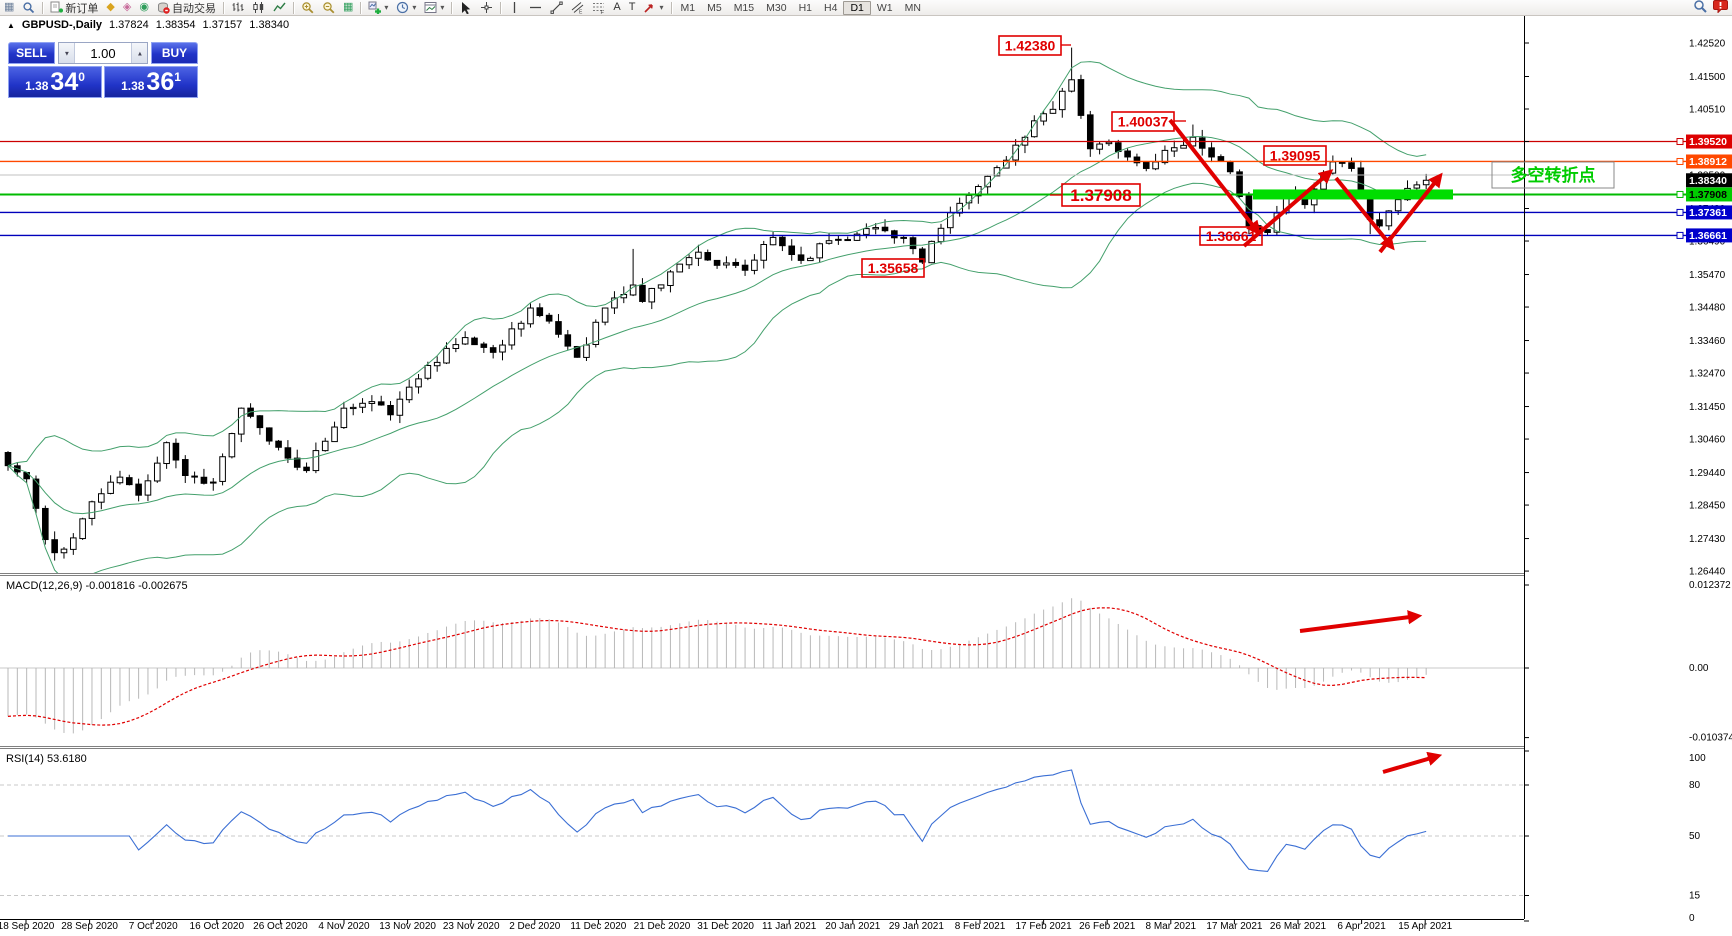  I want to click on hline-icon, so click(535, 8).